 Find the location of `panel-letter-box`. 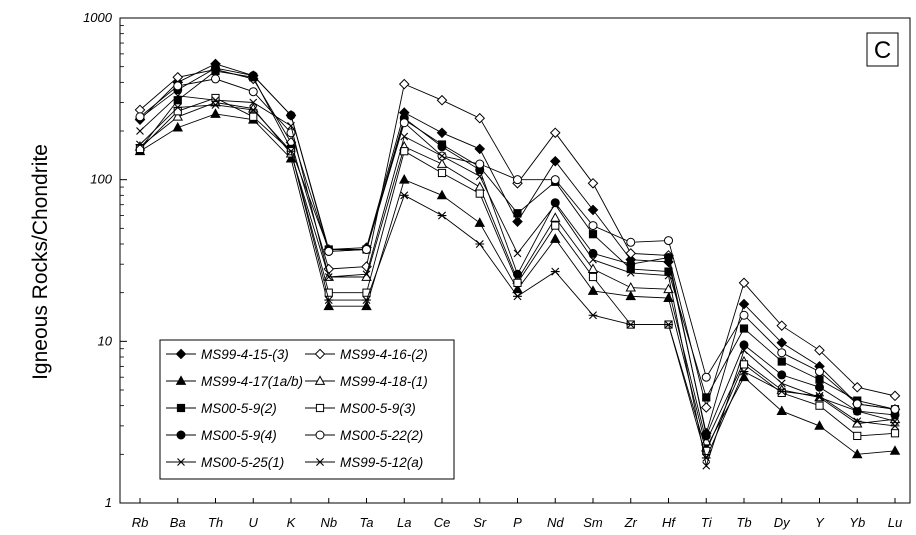

panel-letter-box is located at coordinates (882, 49).